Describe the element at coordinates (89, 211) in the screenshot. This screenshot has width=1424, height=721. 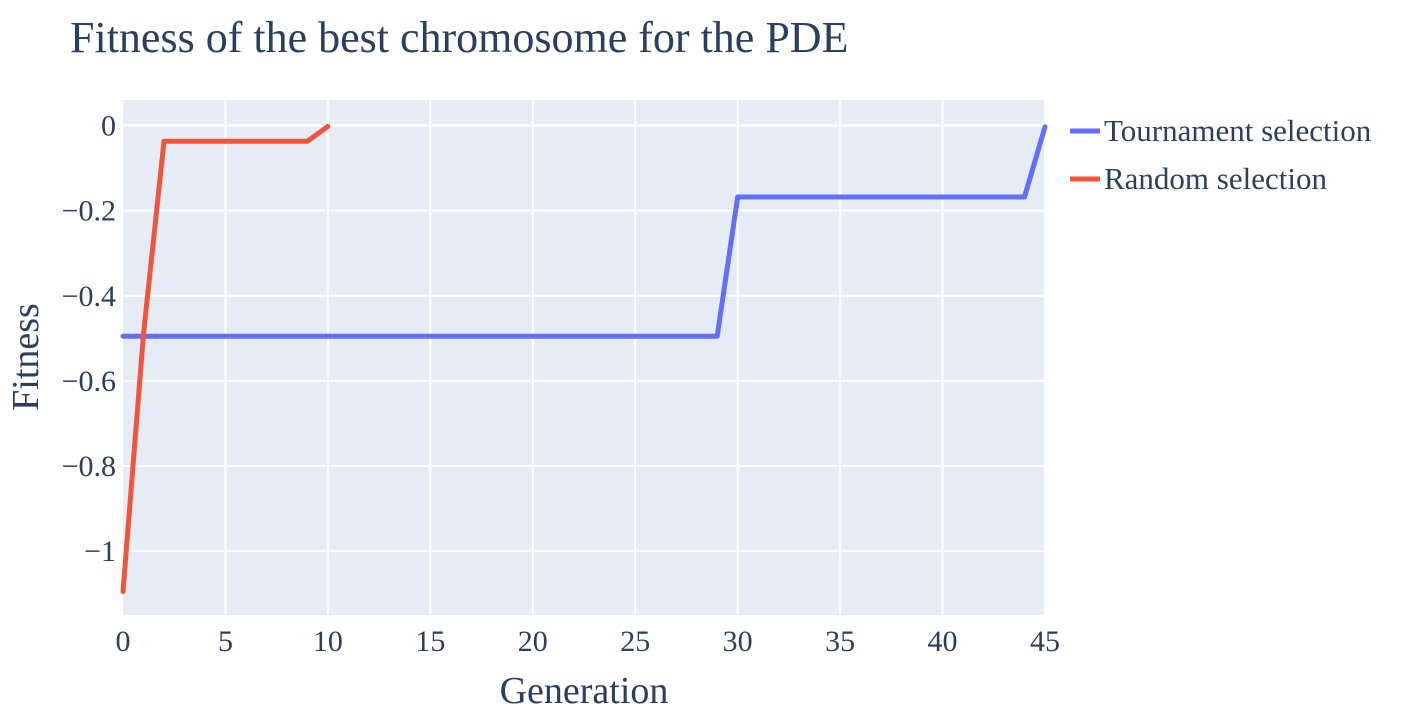
I see `y-tick-label: −0.2` at that location.